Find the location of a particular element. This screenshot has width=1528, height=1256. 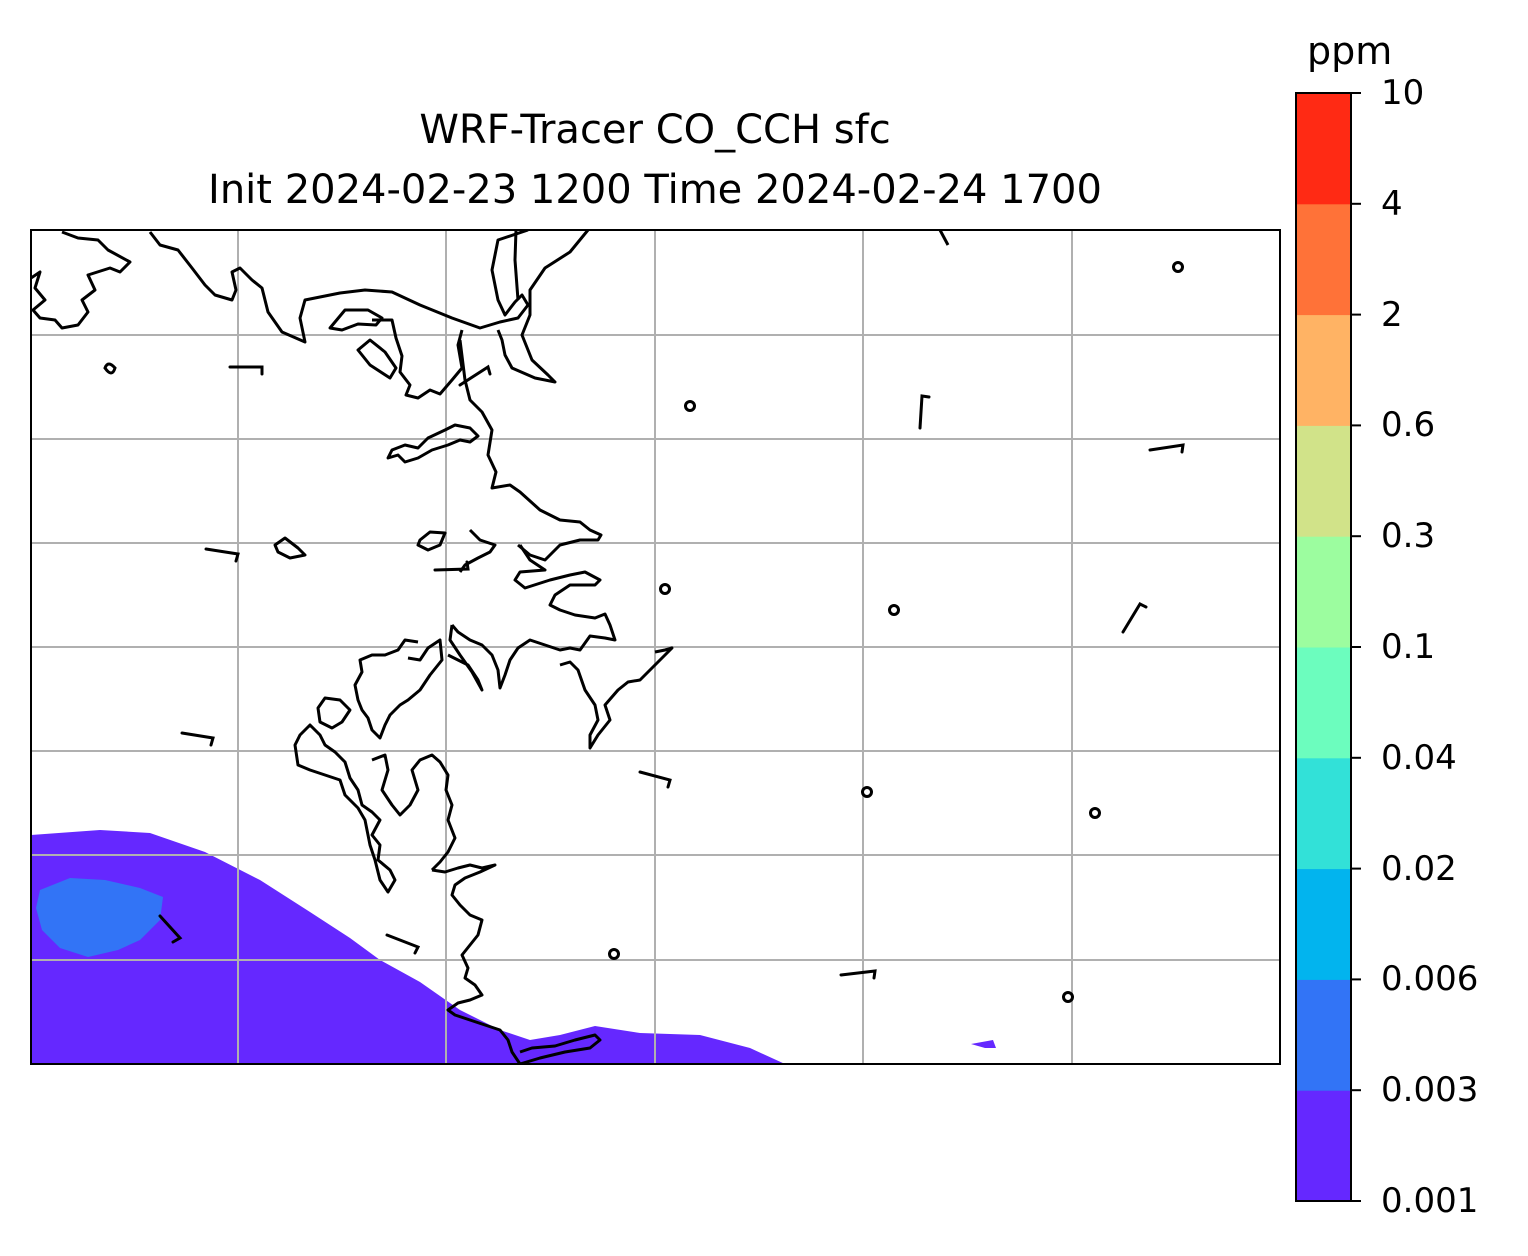

colorbar-tick-label: 10 is located at coordinates (1403, 93).